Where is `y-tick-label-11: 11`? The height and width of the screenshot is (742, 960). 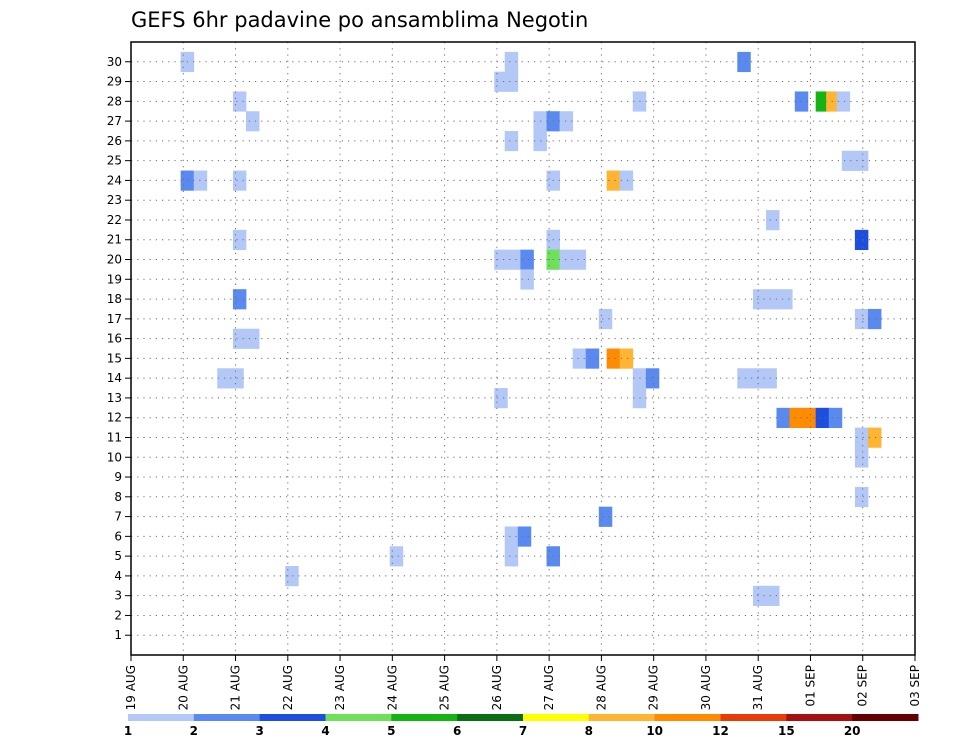
y-tick-label-11: 11 is located at coordinates (114, 437).